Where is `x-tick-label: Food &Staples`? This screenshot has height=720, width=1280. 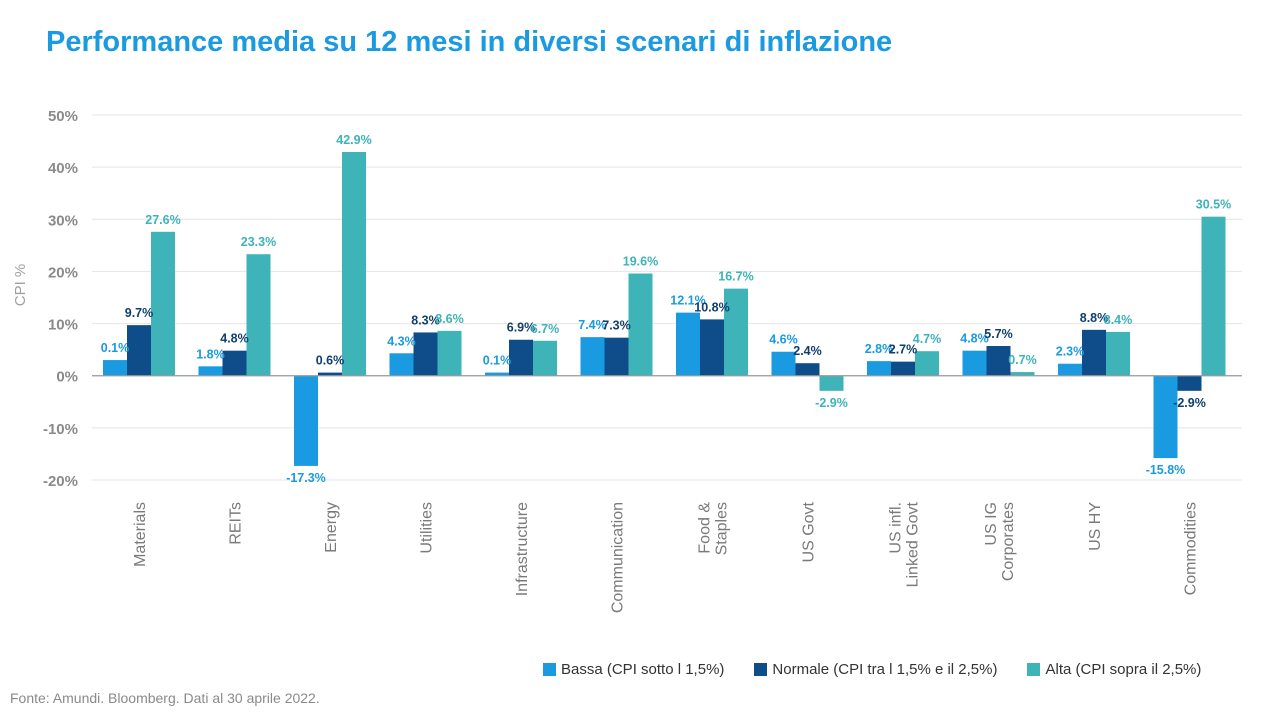 x-tick-label: Food &Staples is located at coordinates (714, 529).